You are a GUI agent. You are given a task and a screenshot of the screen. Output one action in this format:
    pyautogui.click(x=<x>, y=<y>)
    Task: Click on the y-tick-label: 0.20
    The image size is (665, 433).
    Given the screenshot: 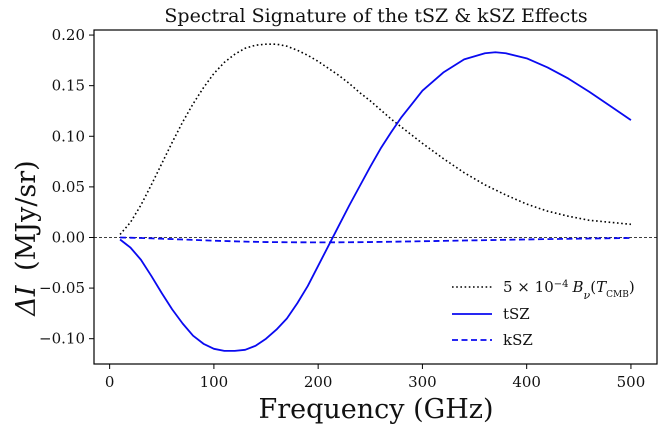 What is the action you would take?
    pyautogui.click(x=68, y=35)
    